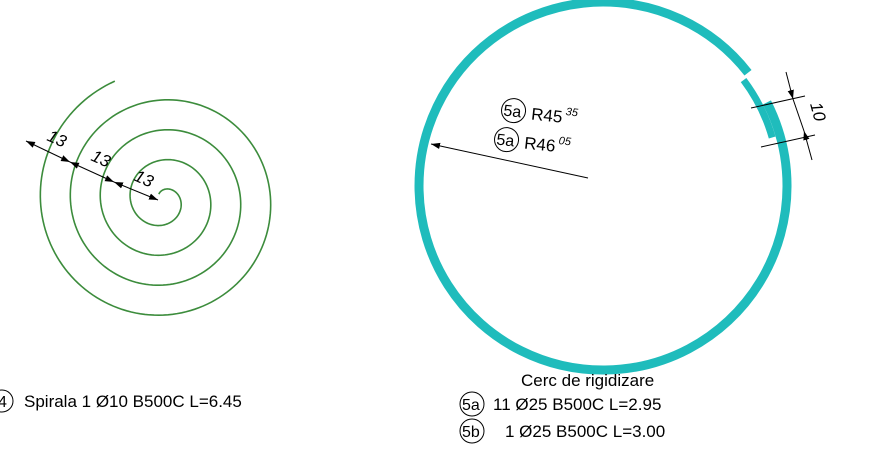 The width and height of the screenshot is (885, 449). What do you see at coordinates (101, 158) in the screenshot?
I see `spiral-dimension-2: 13` at bounding box center [101, 158].